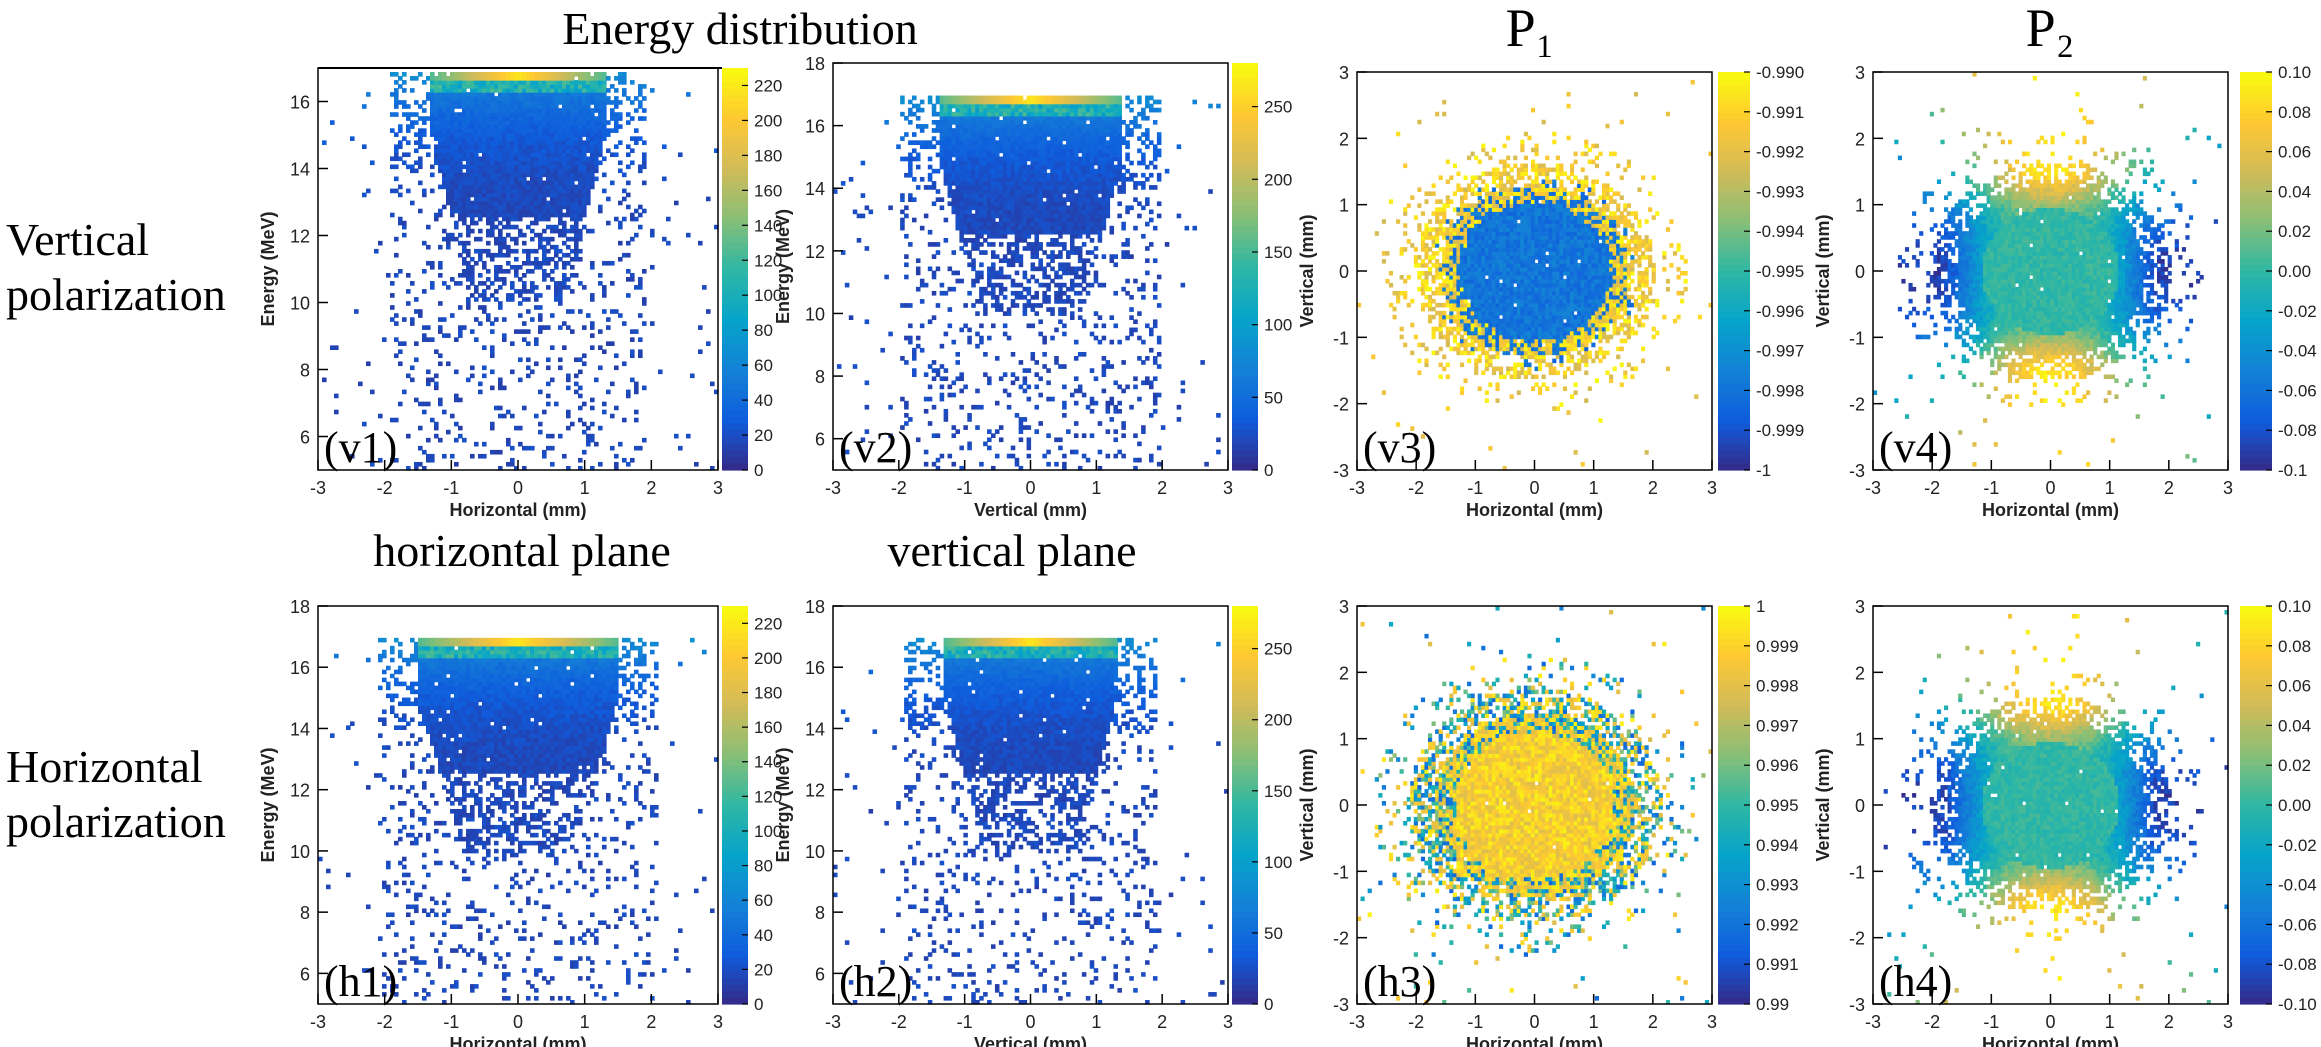 Image resolution: width=2321 pixels, height=1047 pixels. What do you see at coordinates (735, 132) in the screenshot?
I see `colorbar-segment` at bounding box center [735, 132].